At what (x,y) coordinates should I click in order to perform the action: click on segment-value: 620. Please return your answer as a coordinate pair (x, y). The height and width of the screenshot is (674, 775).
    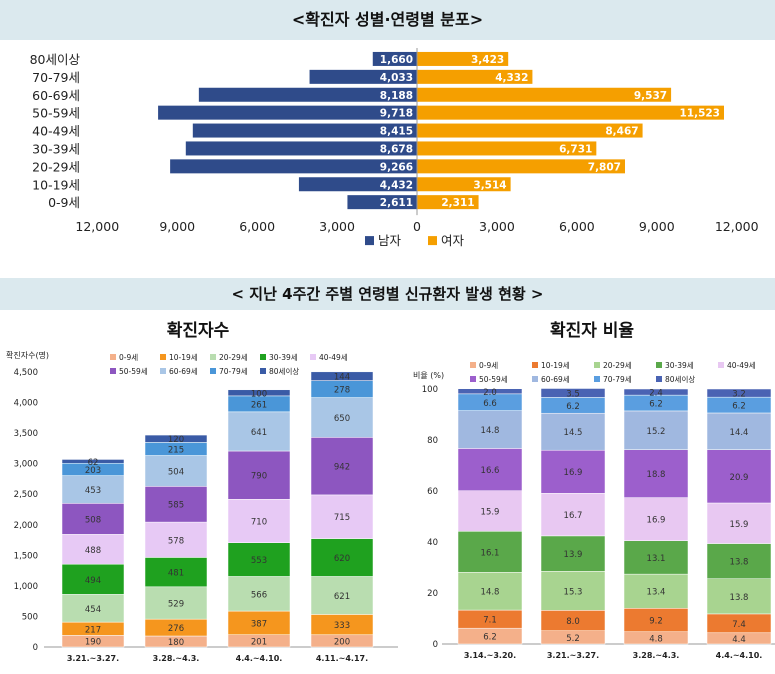
    Looking at the image, I should click on (342, 559).